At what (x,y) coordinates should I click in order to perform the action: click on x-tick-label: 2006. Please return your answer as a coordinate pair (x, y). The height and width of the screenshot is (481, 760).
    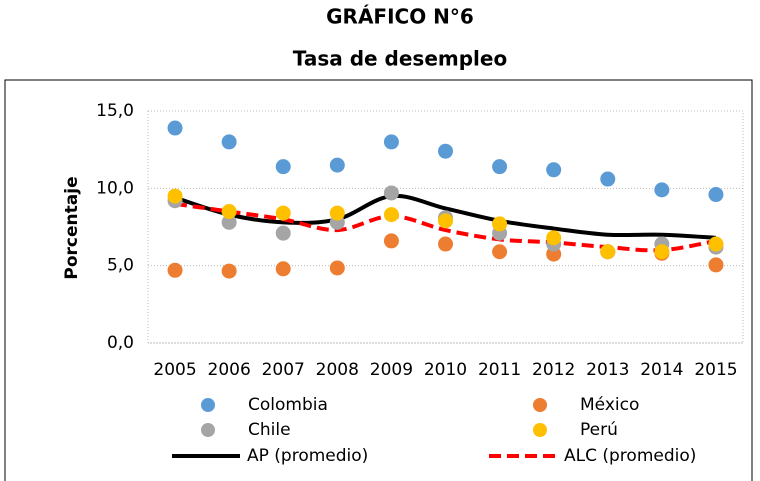
    Looking at the image, I should click on (229, 370).